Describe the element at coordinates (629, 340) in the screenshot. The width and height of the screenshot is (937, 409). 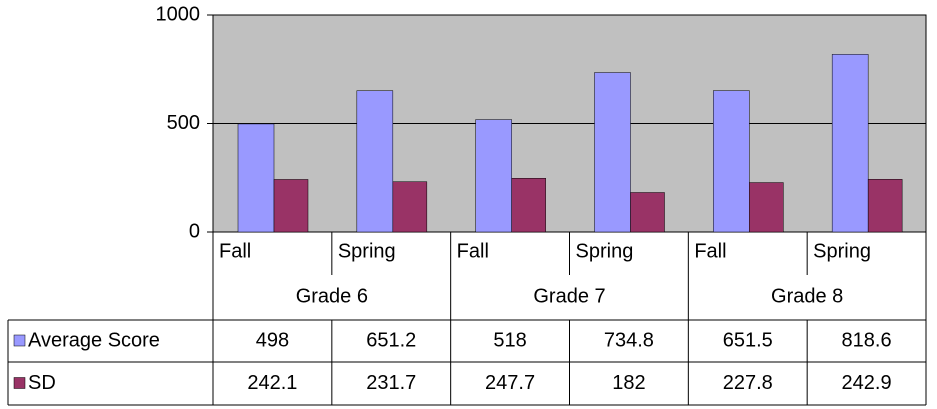
I see `table-value: 734.8` at that location.